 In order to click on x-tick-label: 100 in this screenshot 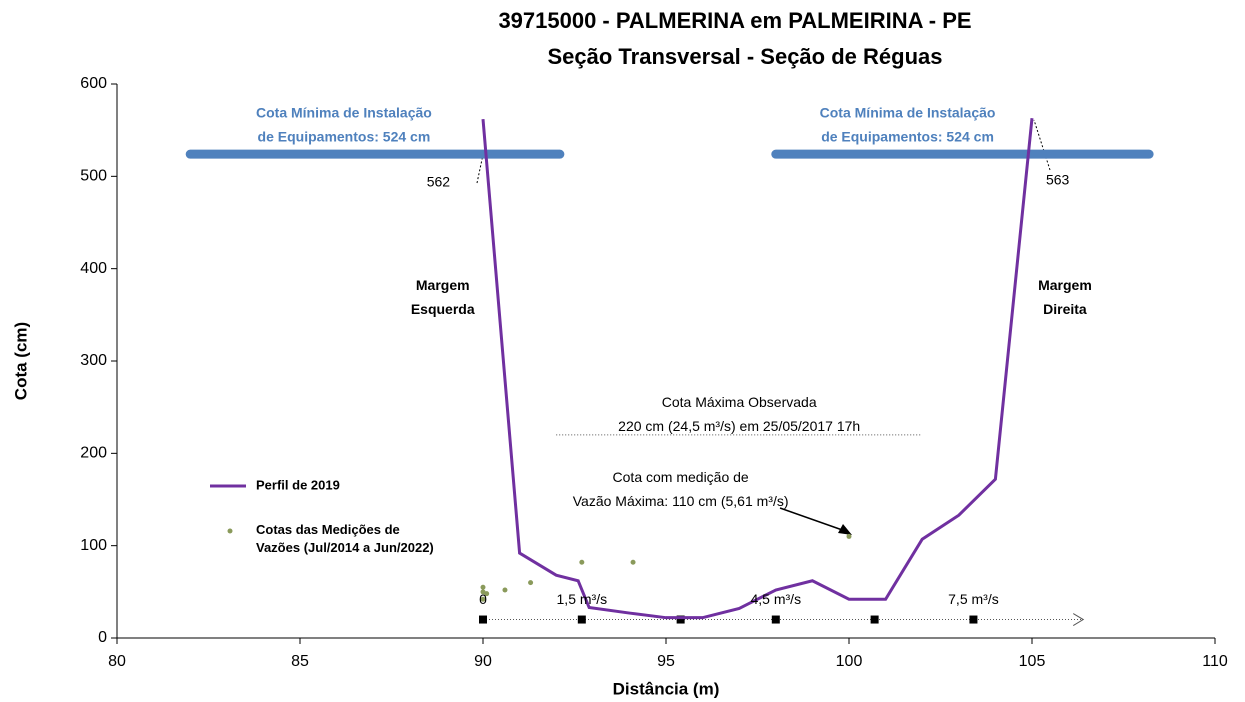, I will do `click(849, 661)`.